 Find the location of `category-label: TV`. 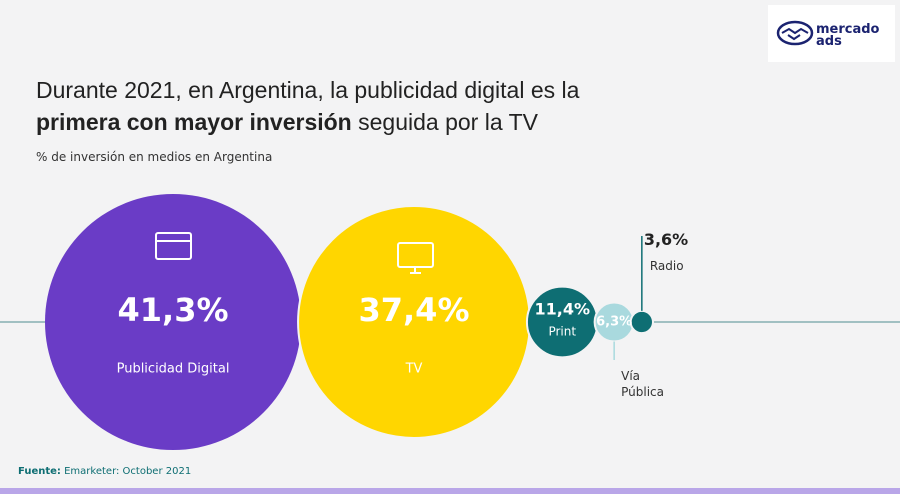

category-label: TV is located at coordinates (414, 369).